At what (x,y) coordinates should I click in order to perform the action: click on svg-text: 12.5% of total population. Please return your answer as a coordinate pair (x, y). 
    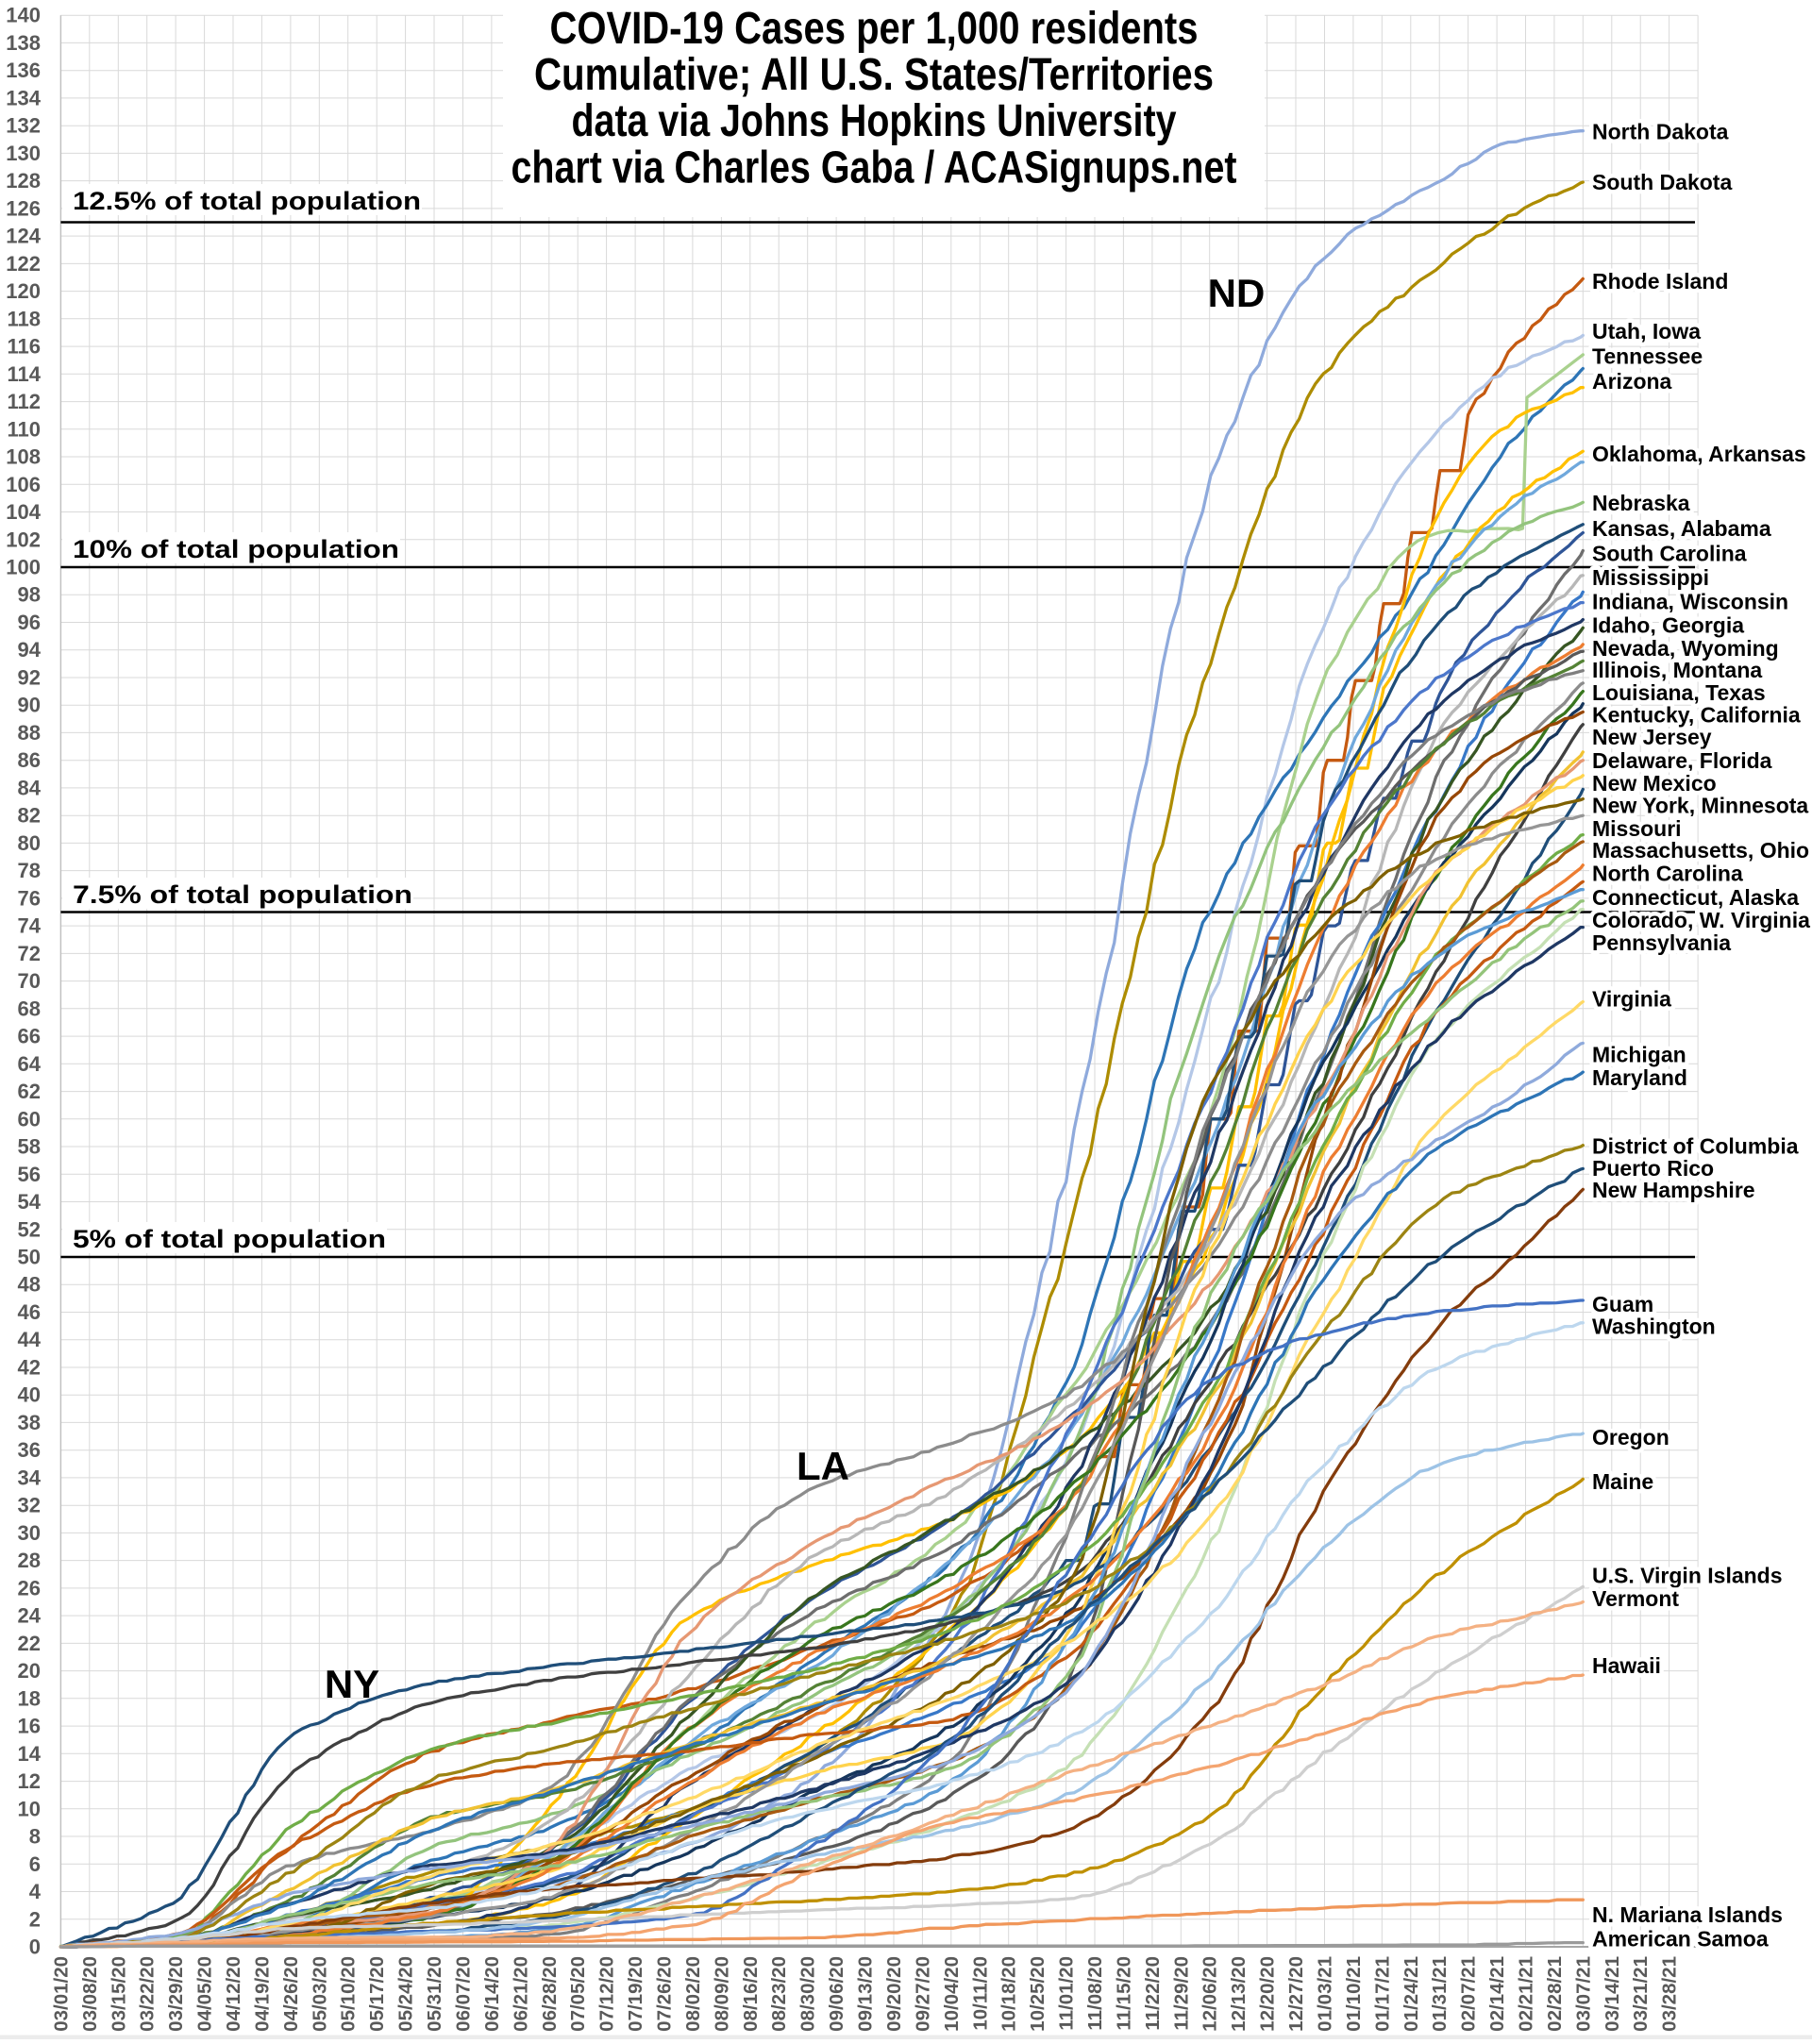
    Looking at the image, I should click on (247, 201).